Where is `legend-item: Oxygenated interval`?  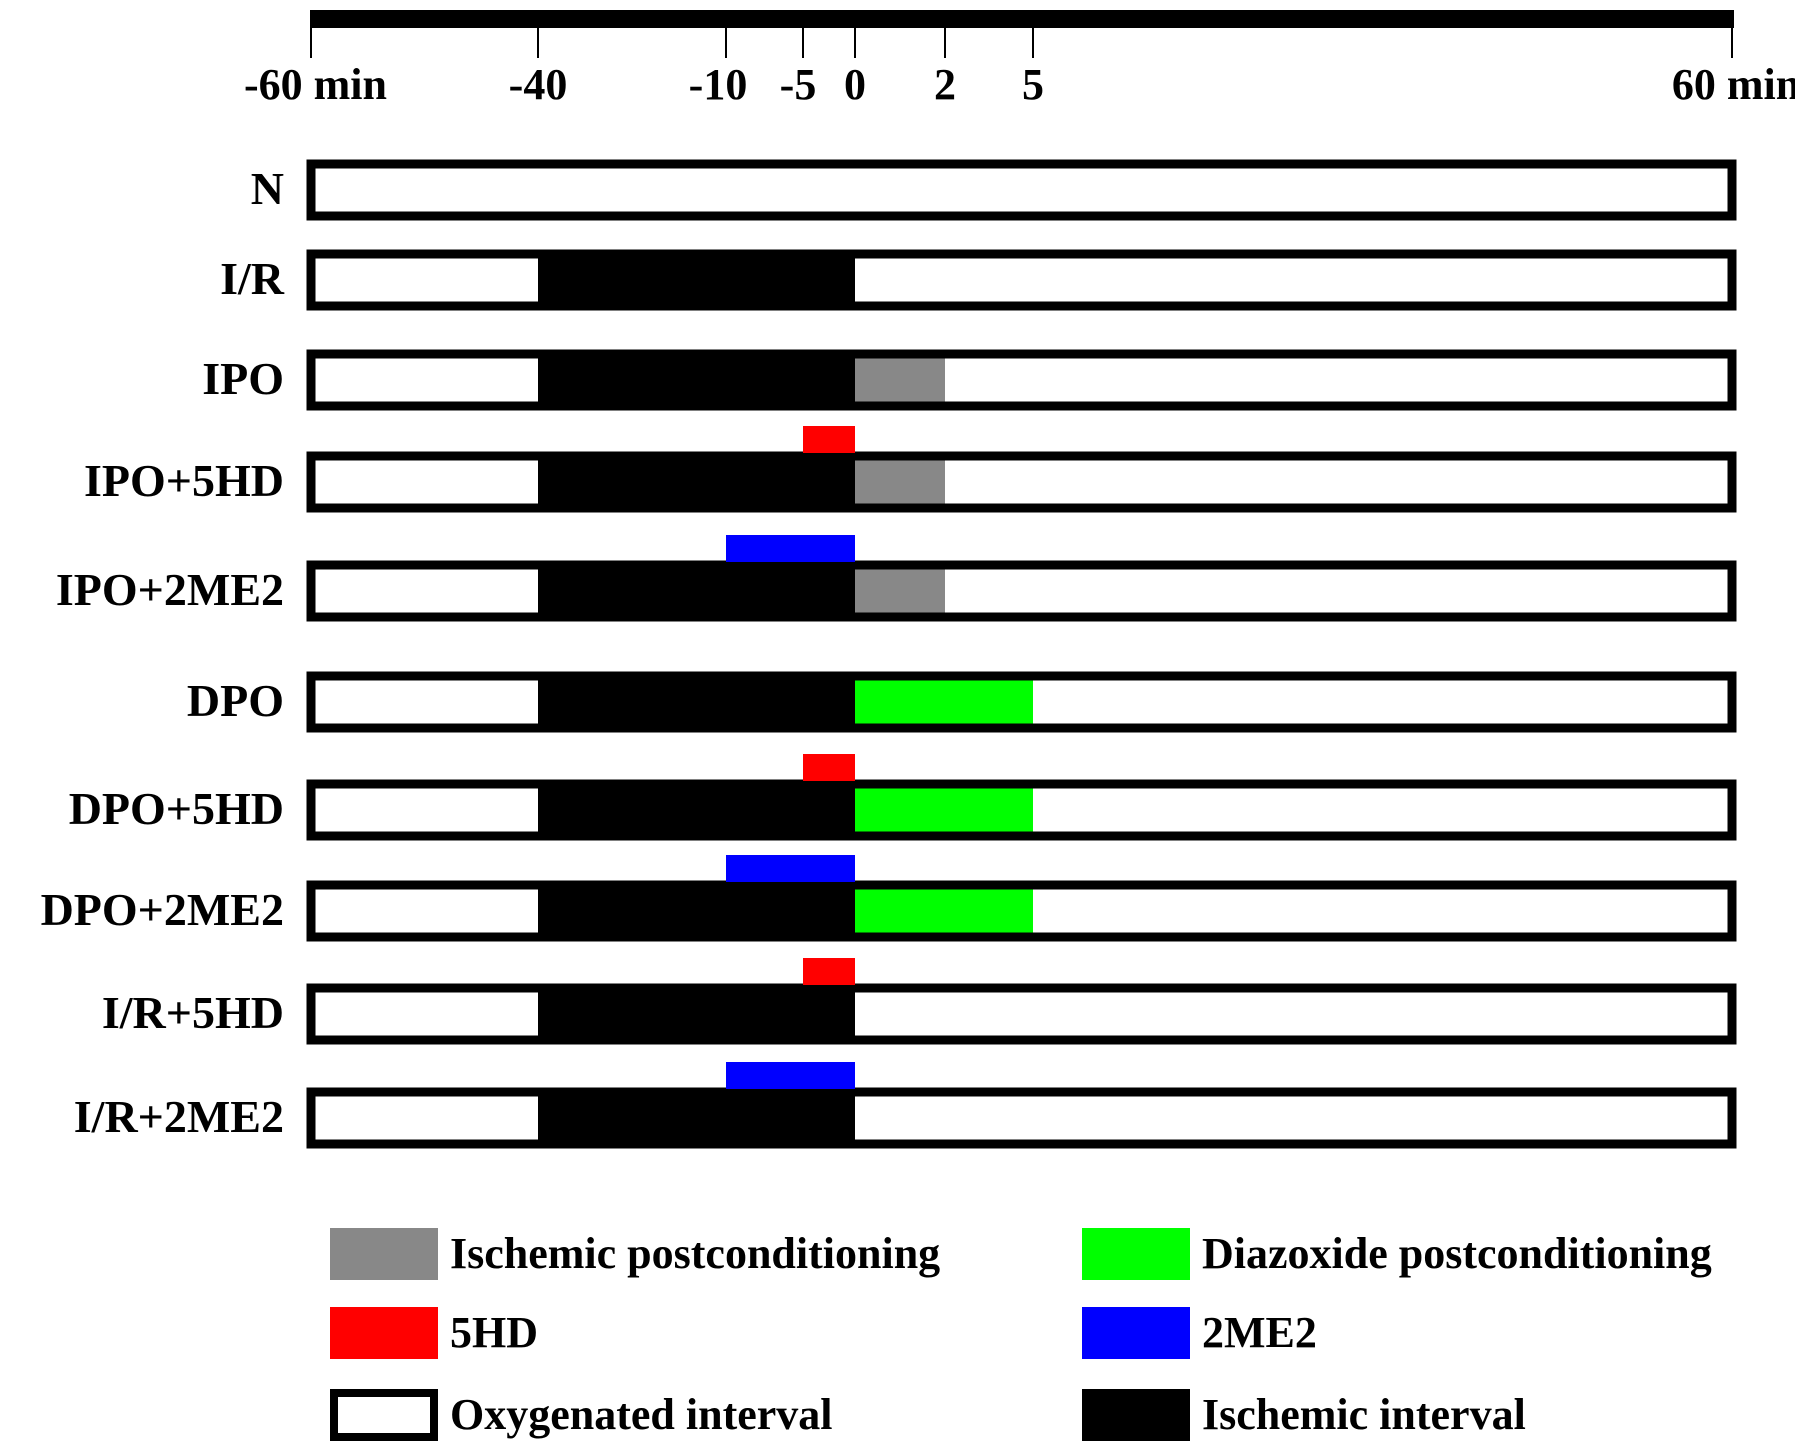
legend-item: Oxygenated interval is located at coordinates (581, 1415).